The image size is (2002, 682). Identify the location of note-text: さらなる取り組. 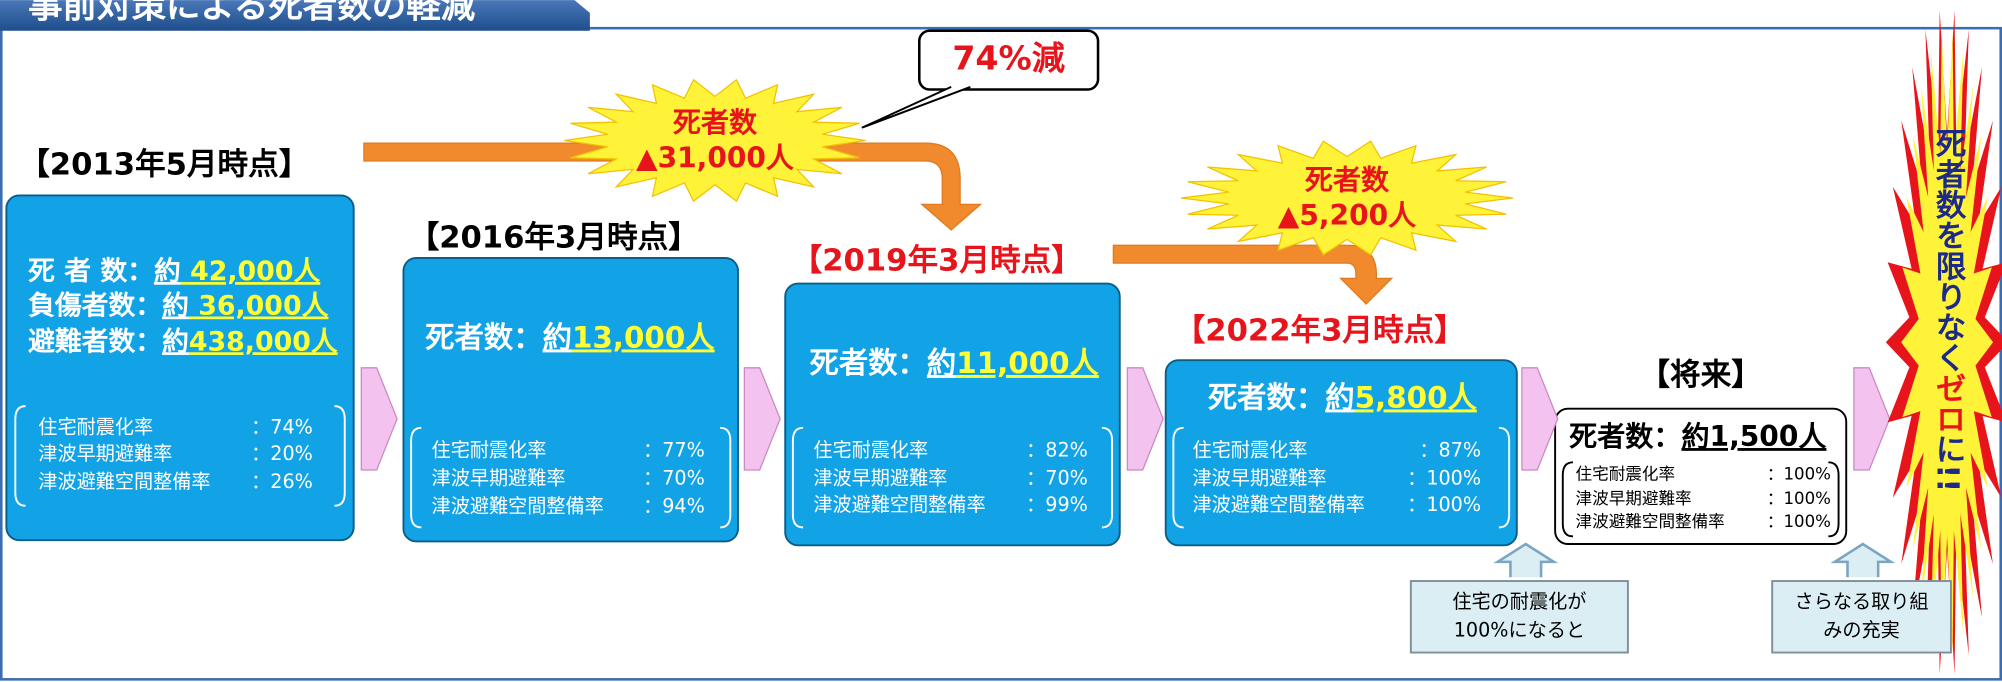
(1862, 601).